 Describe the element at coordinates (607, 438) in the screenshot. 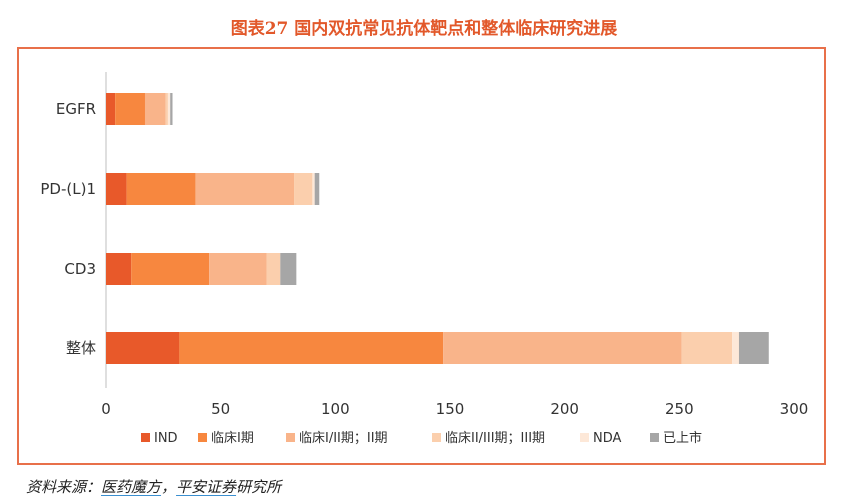

I see `legend-label: NDA` at that location.